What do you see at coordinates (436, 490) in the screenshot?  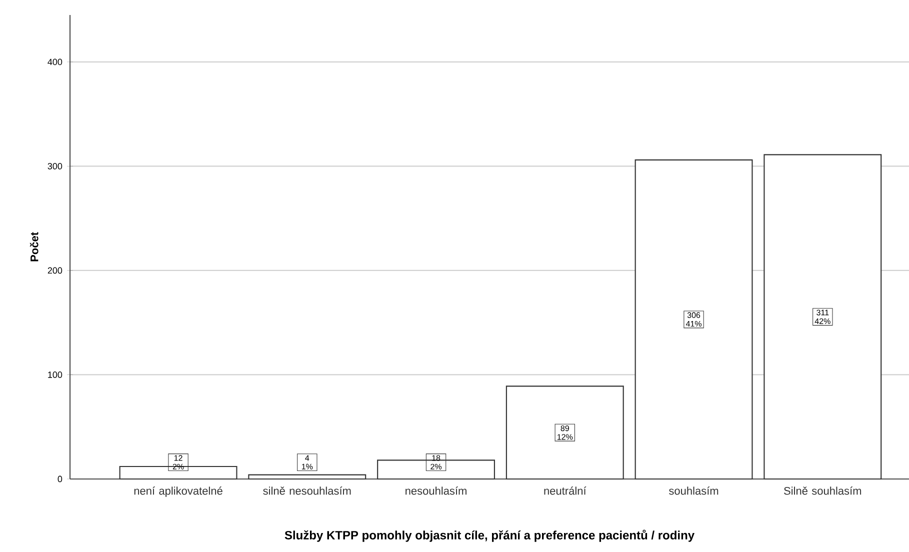 I see `x-tick-label: nesouhlasím` at bounding box center [436, 490].